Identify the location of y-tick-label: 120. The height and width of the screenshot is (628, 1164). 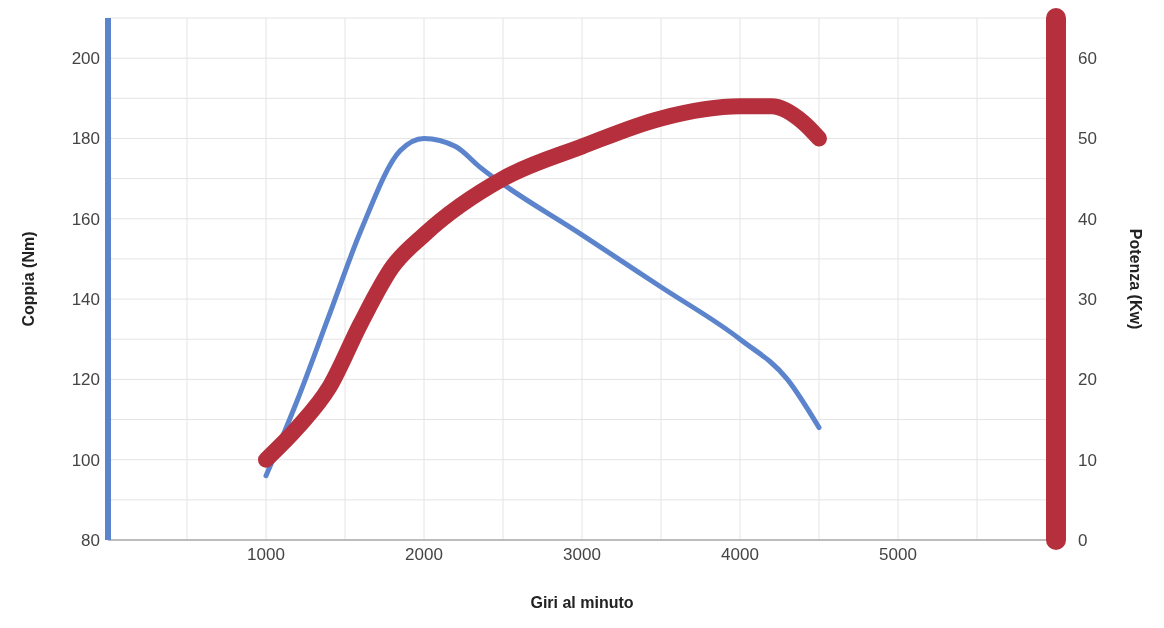
(85, 380).